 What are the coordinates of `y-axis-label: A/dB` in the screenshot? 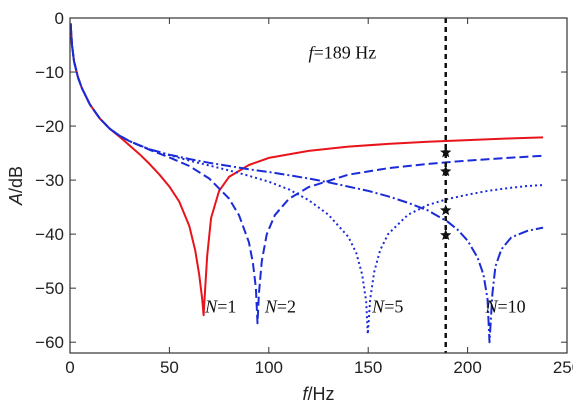 It's located at (16, 186).